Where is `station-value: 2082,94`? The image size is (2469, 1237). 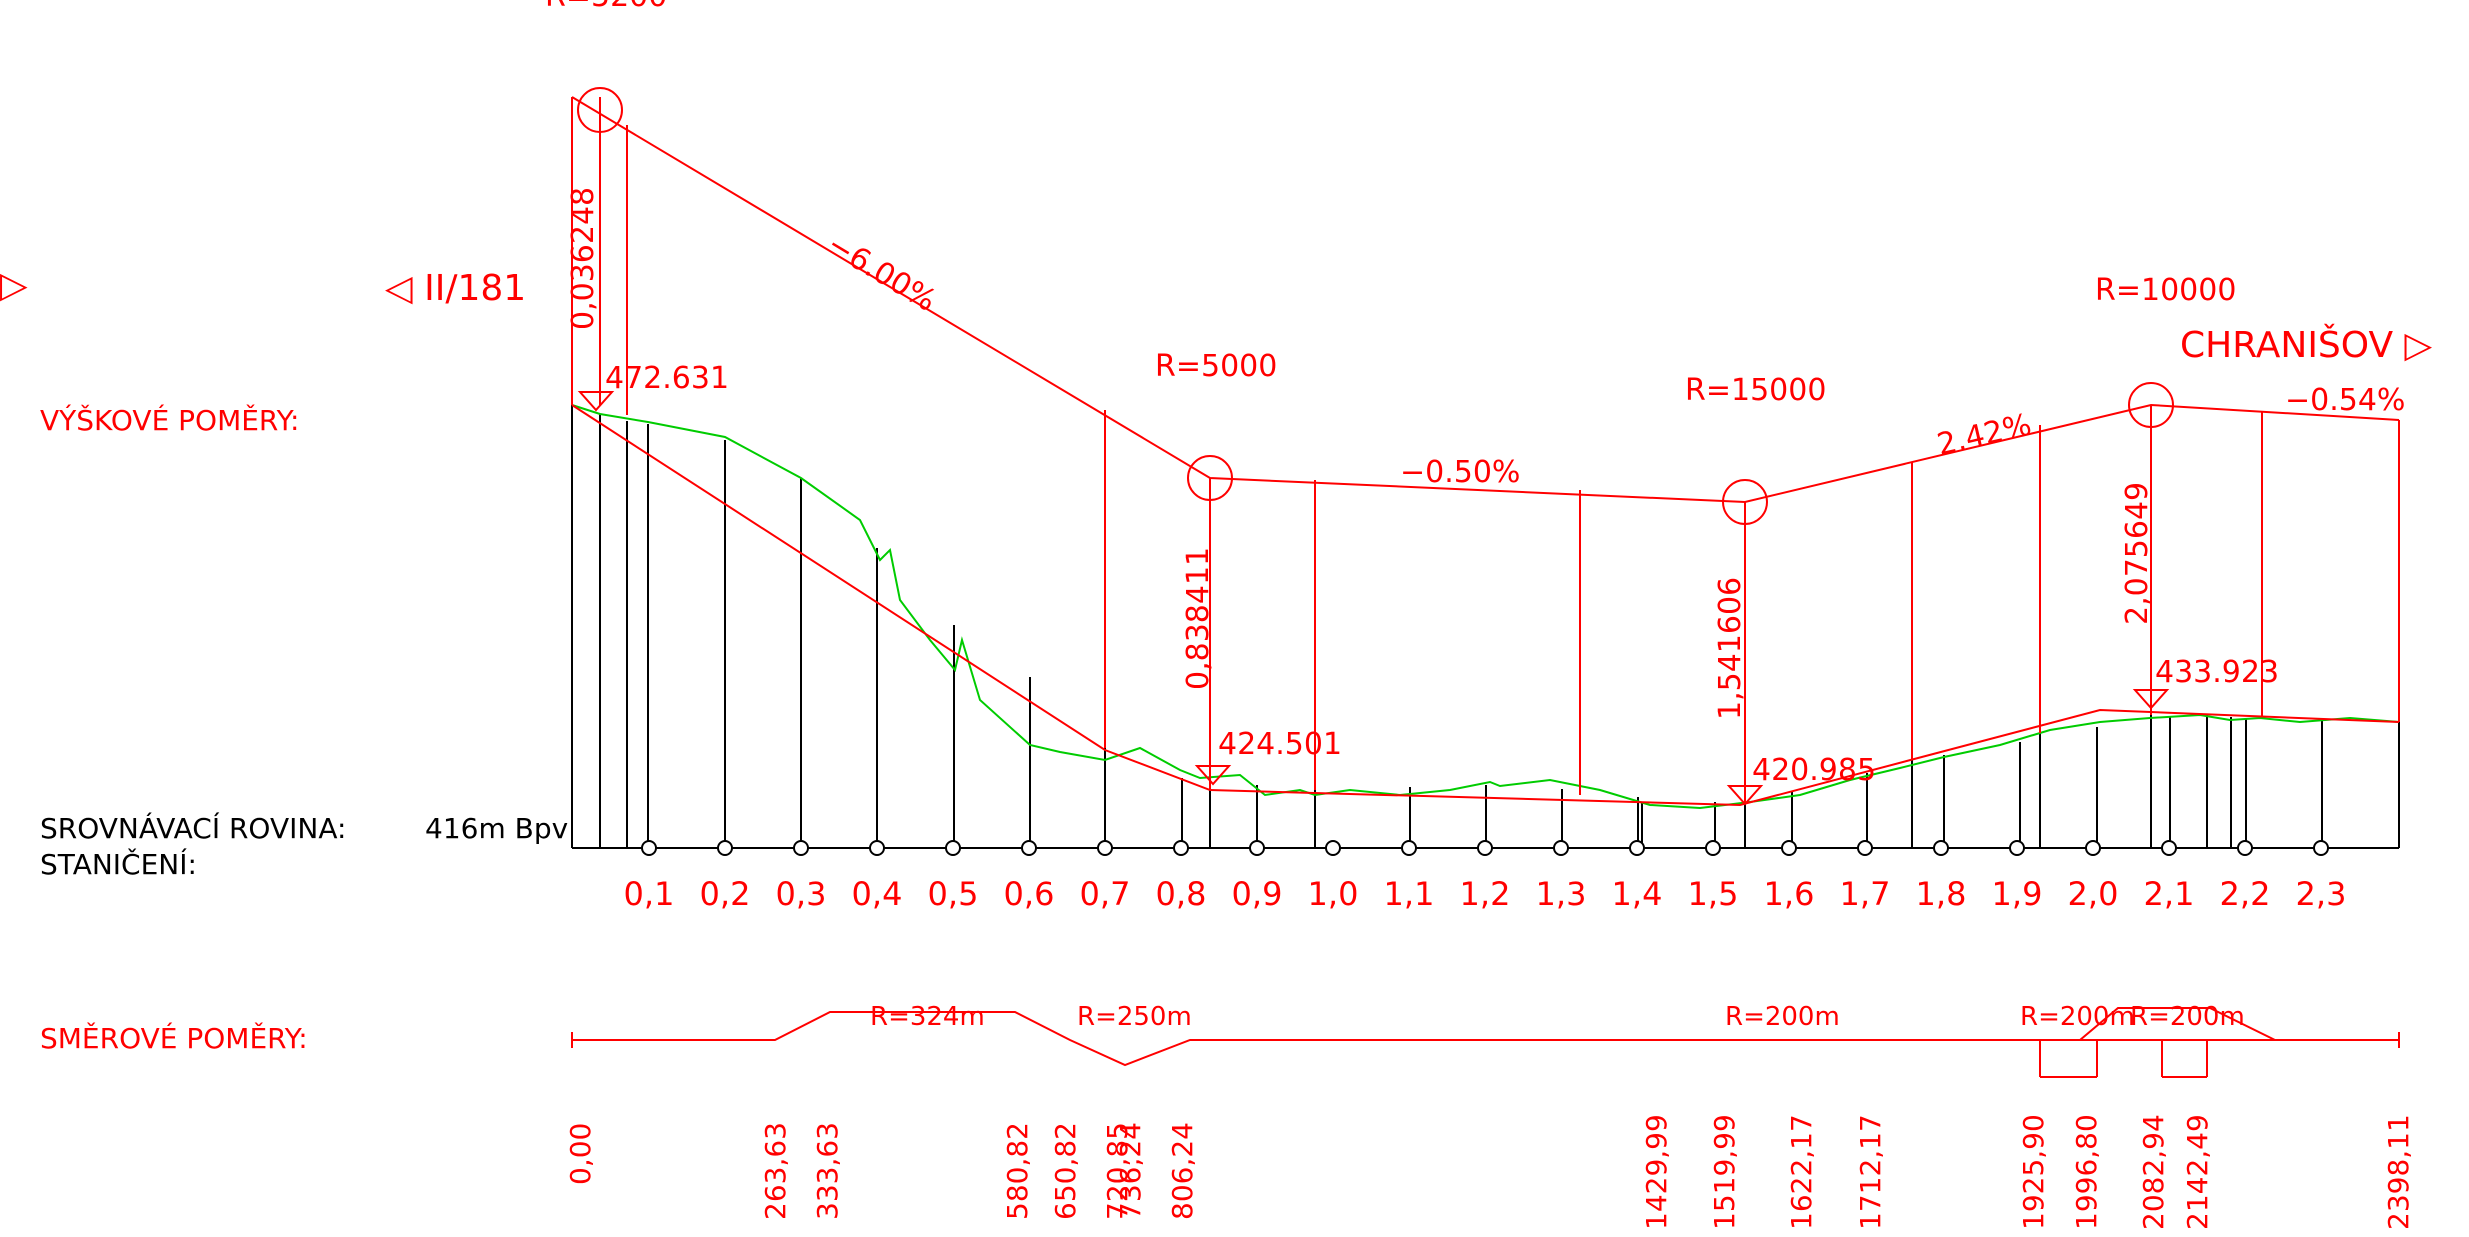 station-value: 2082,94 is located at coordinates (2153, 1172).